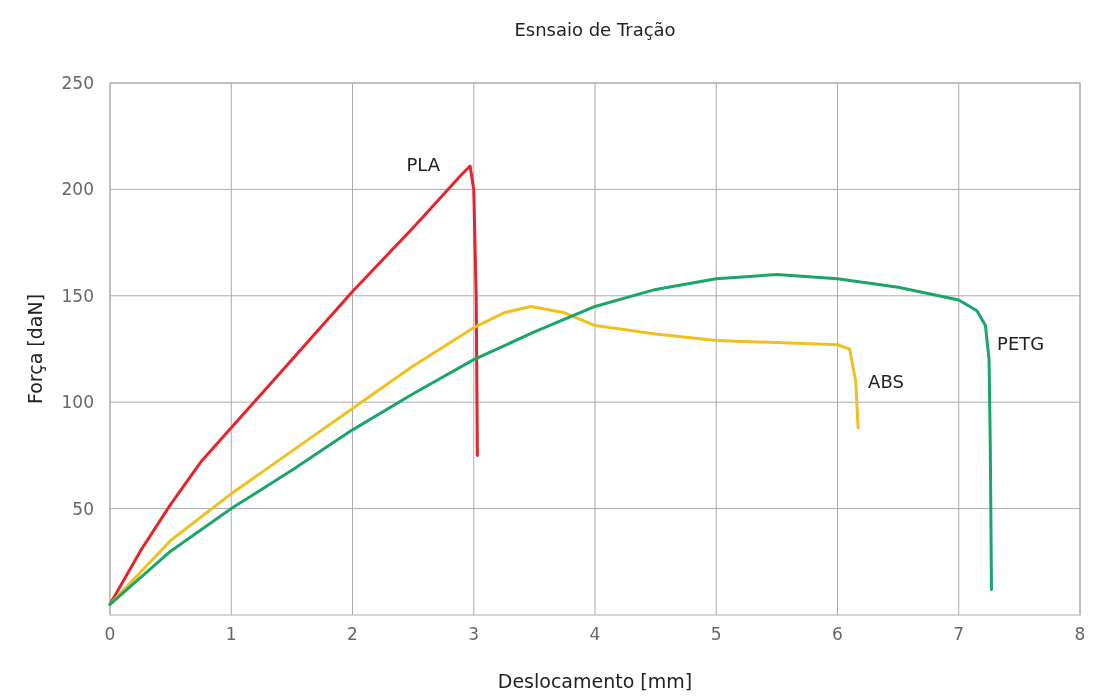 Image resolution: width=1094 pixels, height=700 pixels. I want to click on x-tick-label: 2, so click(352, 634).